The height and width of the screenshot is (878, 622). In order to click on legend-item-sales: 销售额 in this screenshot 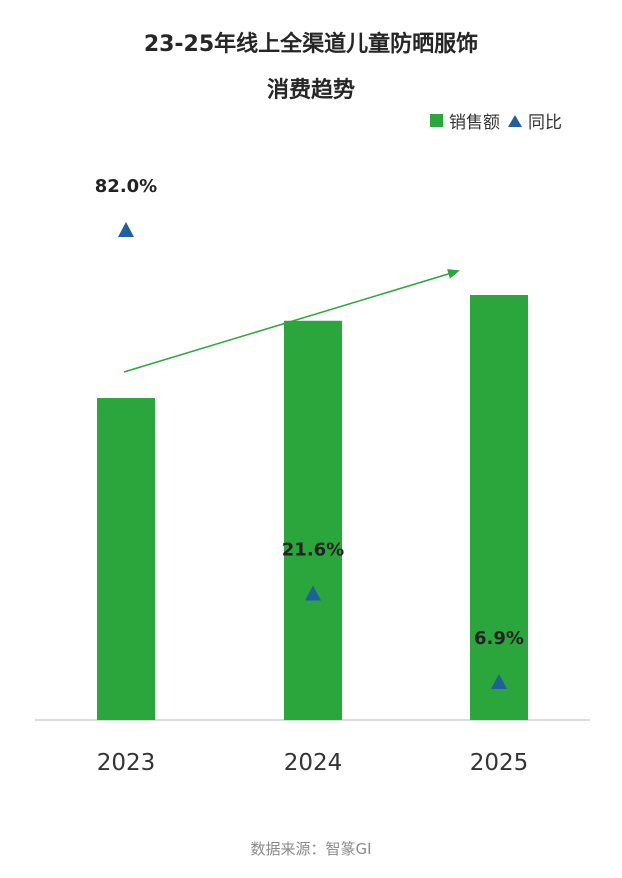, I will do `click(465, 120)`.